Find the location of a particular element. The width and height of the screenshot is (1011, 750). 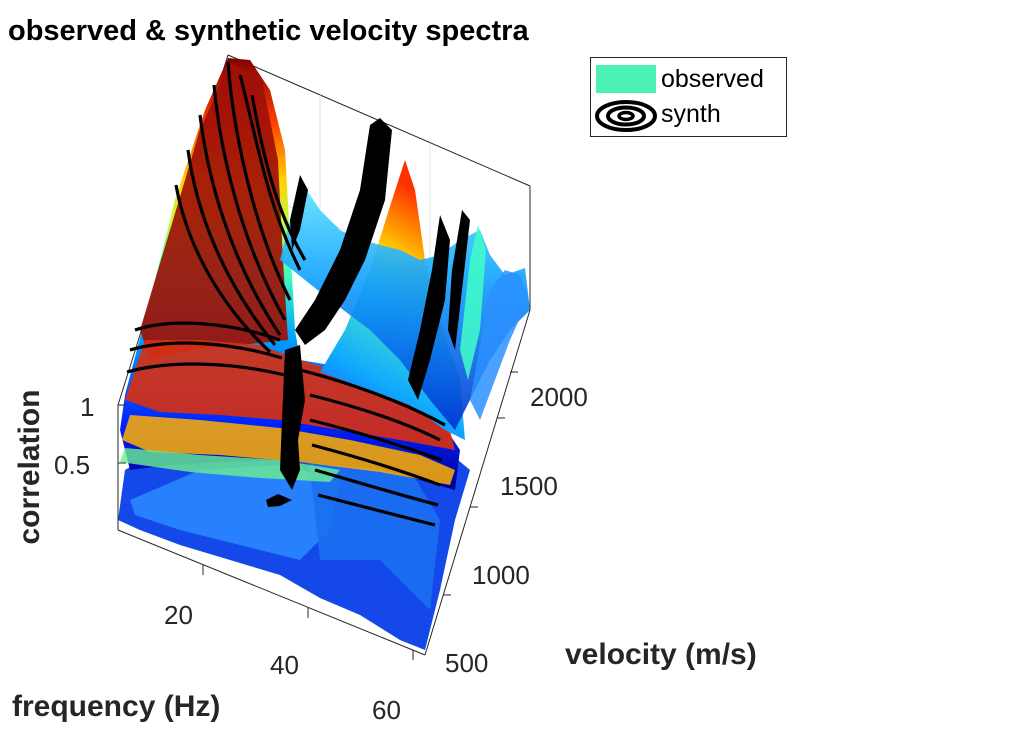

y-tick-label: 500 is located at coordinates (467, 663).